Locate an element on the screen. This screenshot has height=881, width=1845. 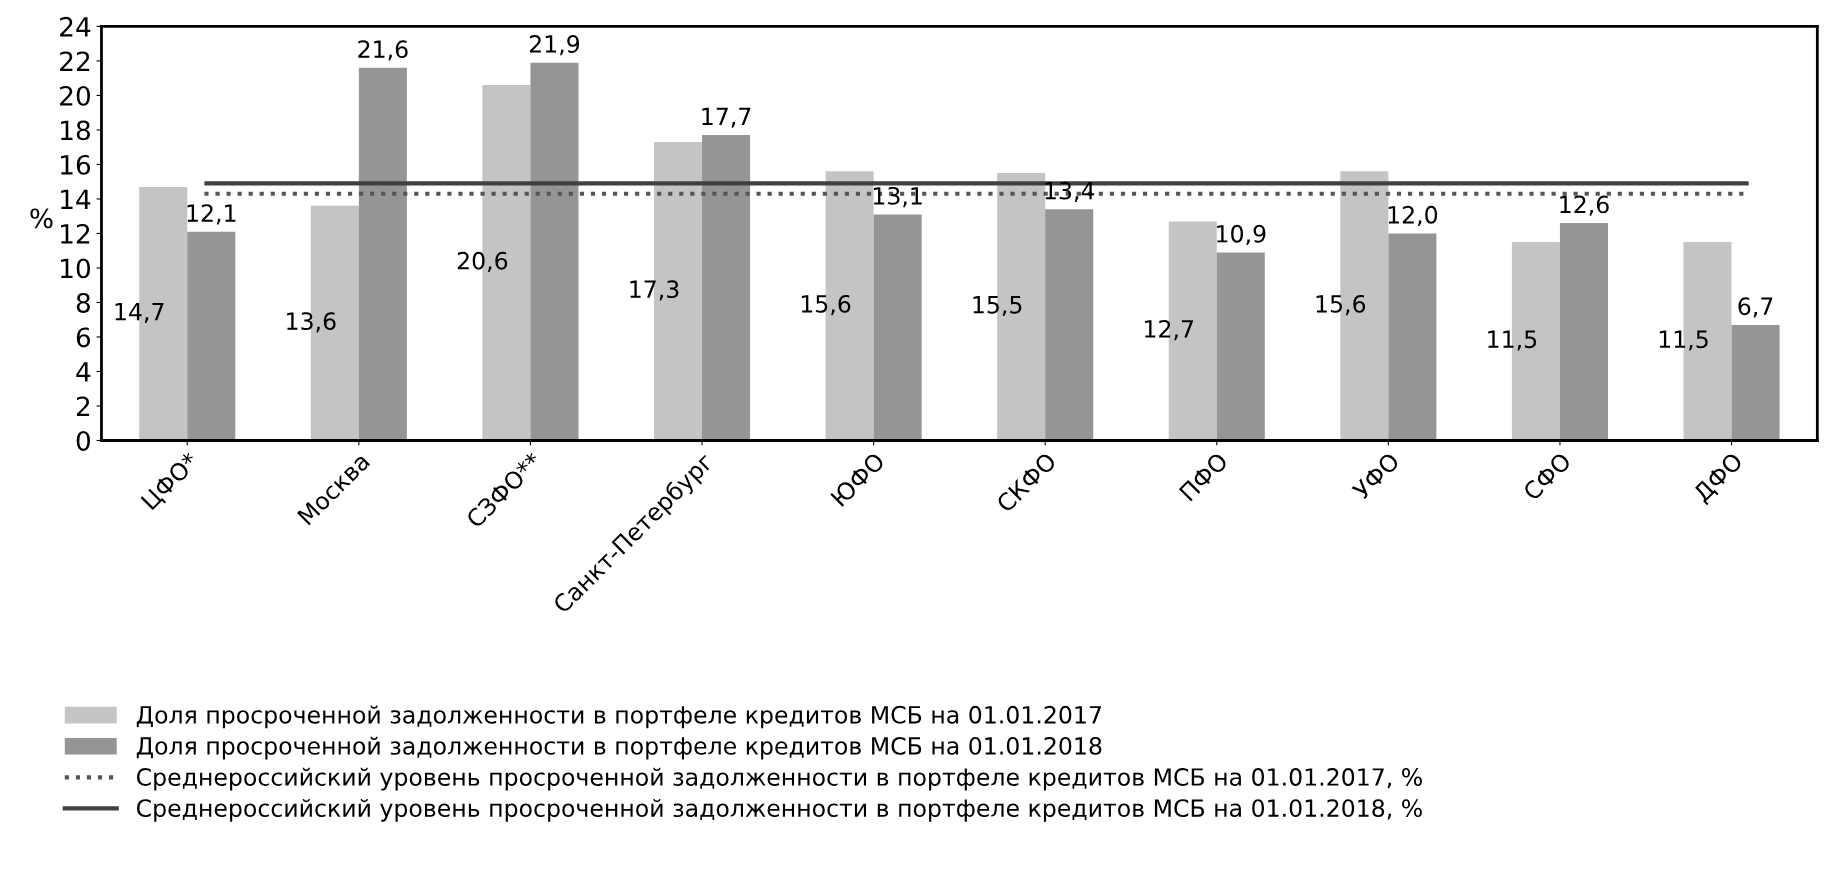
data-label: 12,0 is located at coordinates (1413, 216).